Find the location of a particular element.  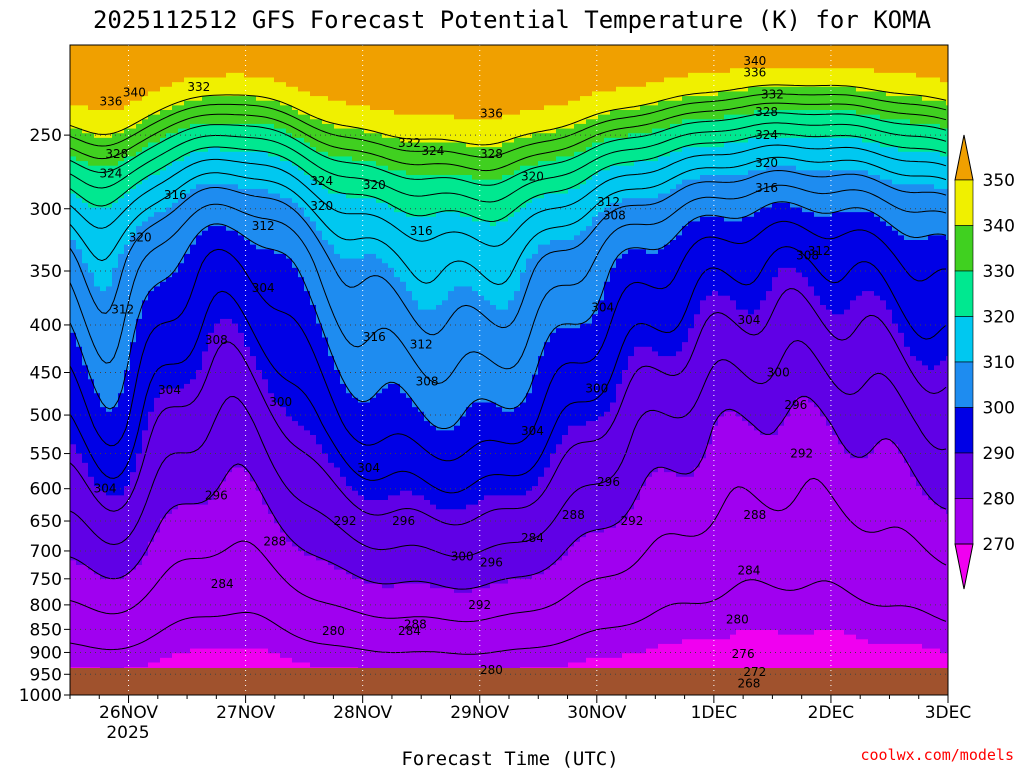

y-tick-label: 800 is located at coordinates (46, 606).